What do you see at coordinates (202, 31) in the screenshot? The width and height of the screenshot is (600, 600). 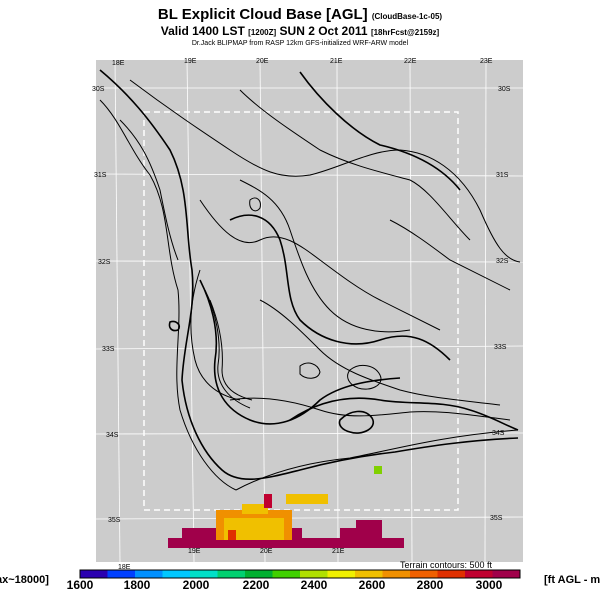 I see `valid-text: Valid 1400 LST` at bounding box center [202, 31].